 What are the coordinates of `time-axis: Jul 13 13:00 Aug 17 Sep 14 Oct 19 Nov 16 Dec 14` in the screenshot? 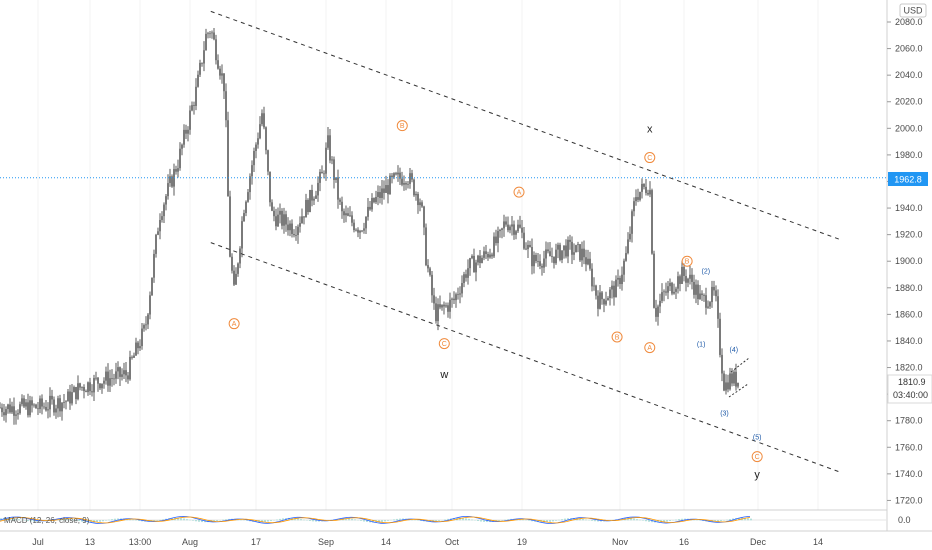 It's located at (427, 542).